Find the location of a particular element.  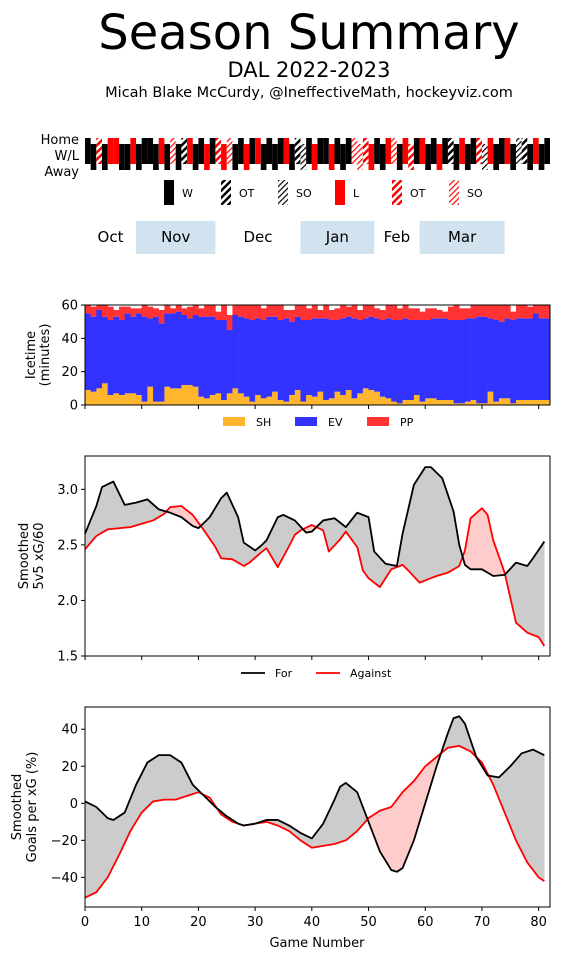

figure-title: Season Summary is located at coordinates (308, 33).